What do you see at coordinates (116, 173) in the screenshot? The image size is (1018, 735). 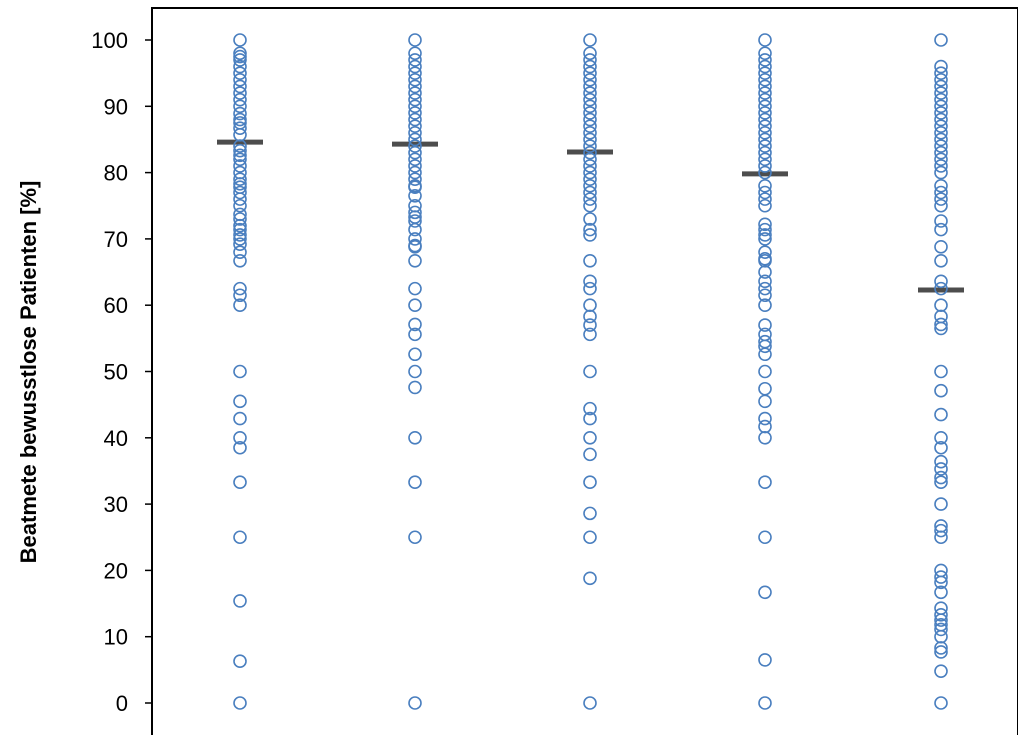 I see `y-tick-label: 80` at bounding box center [116, 173].